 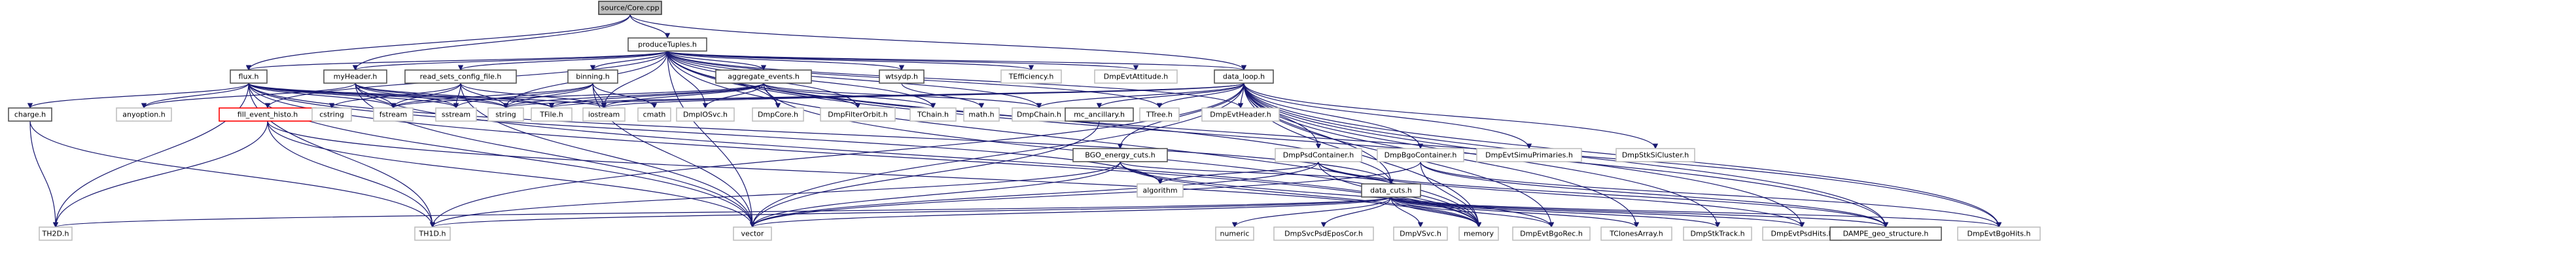 What do you see at coordinates (505, 115) in the screenshot?
I see `node-label: string` at bounding box center [505, 115].